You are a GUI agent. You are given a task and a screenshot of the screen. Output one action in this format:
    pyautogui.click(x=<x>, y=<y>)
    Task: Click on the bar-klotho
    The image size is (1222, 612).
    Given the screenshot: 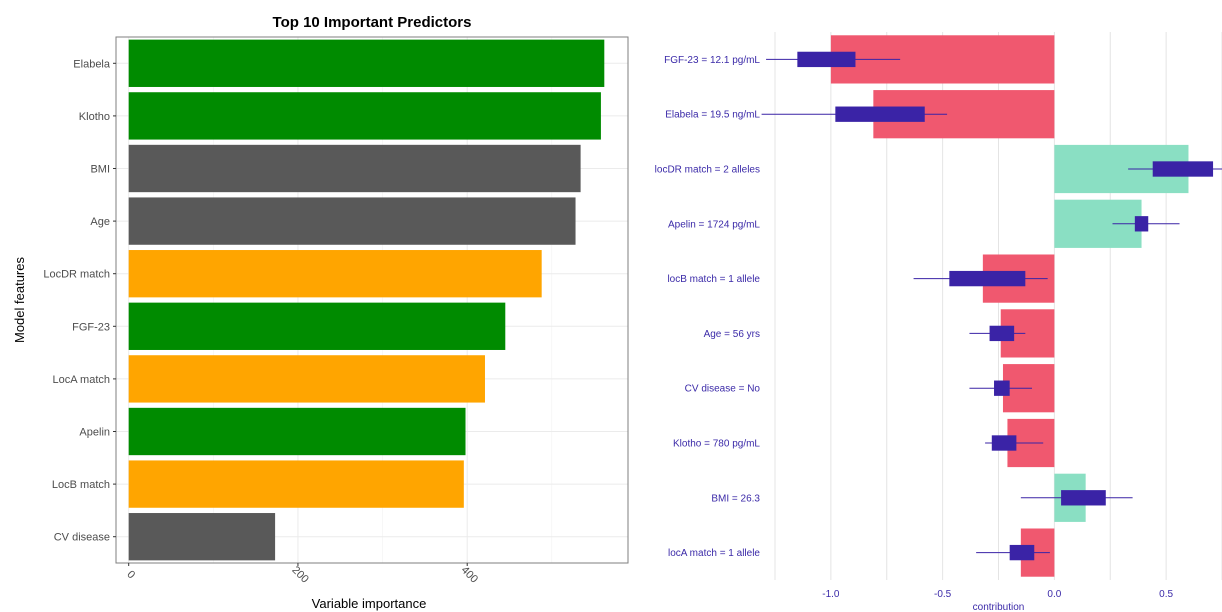 What is the action you would take?
    pyautogui.click(x=364, y=116)
    